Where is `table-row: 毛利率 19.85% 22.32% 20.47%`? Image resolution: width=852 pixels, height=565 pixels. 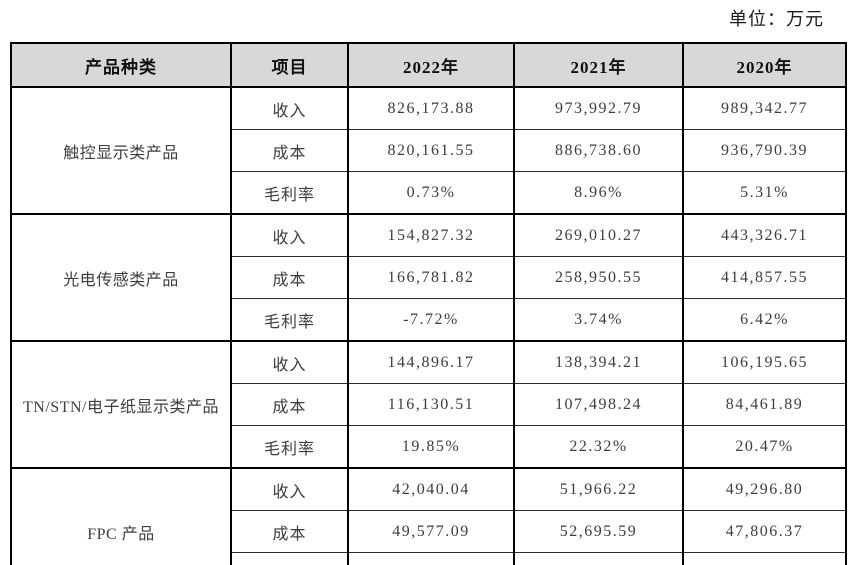
table-row: 毛利率 19.85% 22.32% 20.47% is located at coordinates (429, 447).